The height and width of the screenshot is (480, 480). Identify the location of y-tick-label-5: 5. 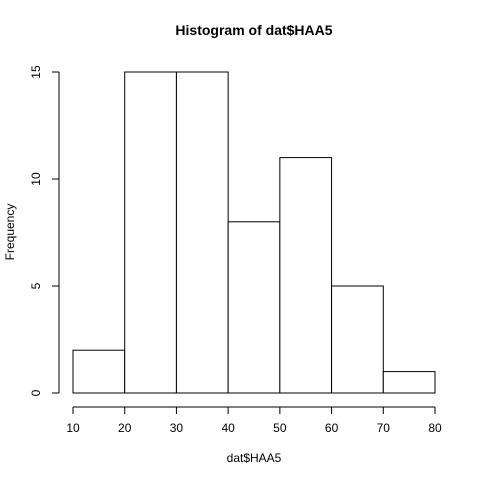
(36, 285).